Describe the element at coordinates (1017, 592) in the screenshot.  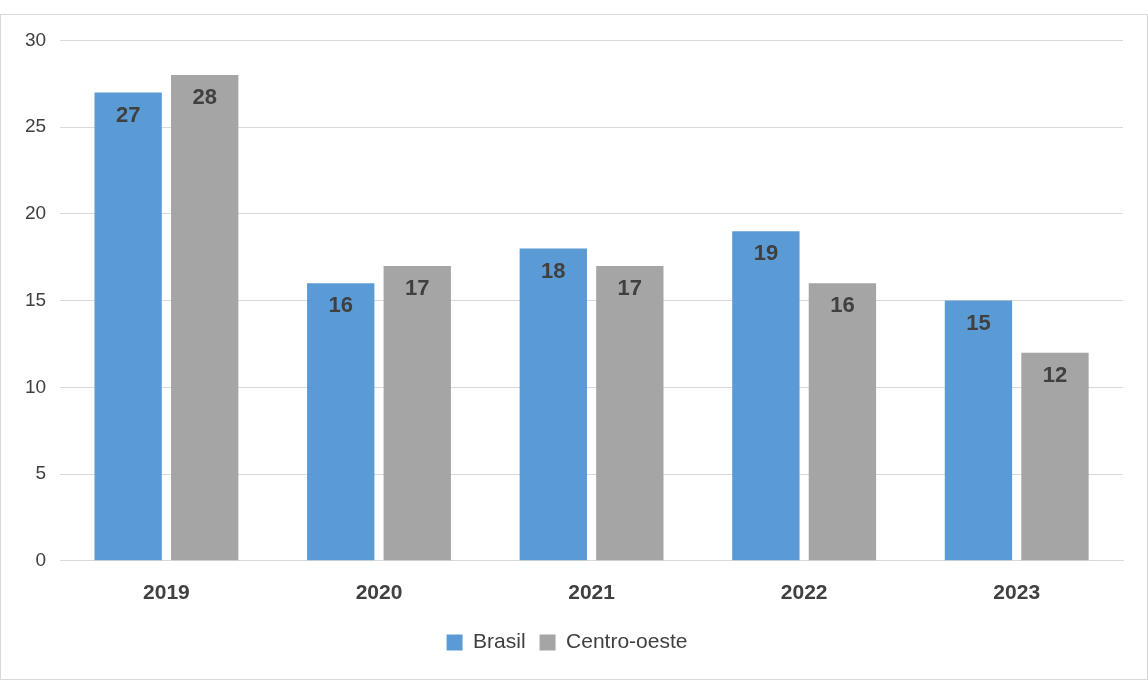
I see `x-tick-label: 2023` at that location.